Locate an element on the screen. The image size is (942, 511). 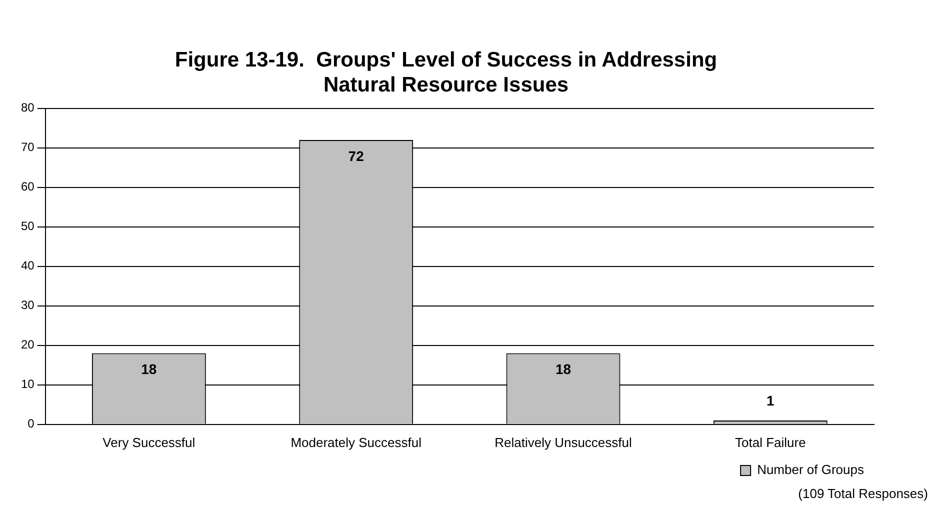
chart-title: Figure 13-19. Groups' Level of Success in Addressing Natural Resource Issues is located at coordinates (446, 72).